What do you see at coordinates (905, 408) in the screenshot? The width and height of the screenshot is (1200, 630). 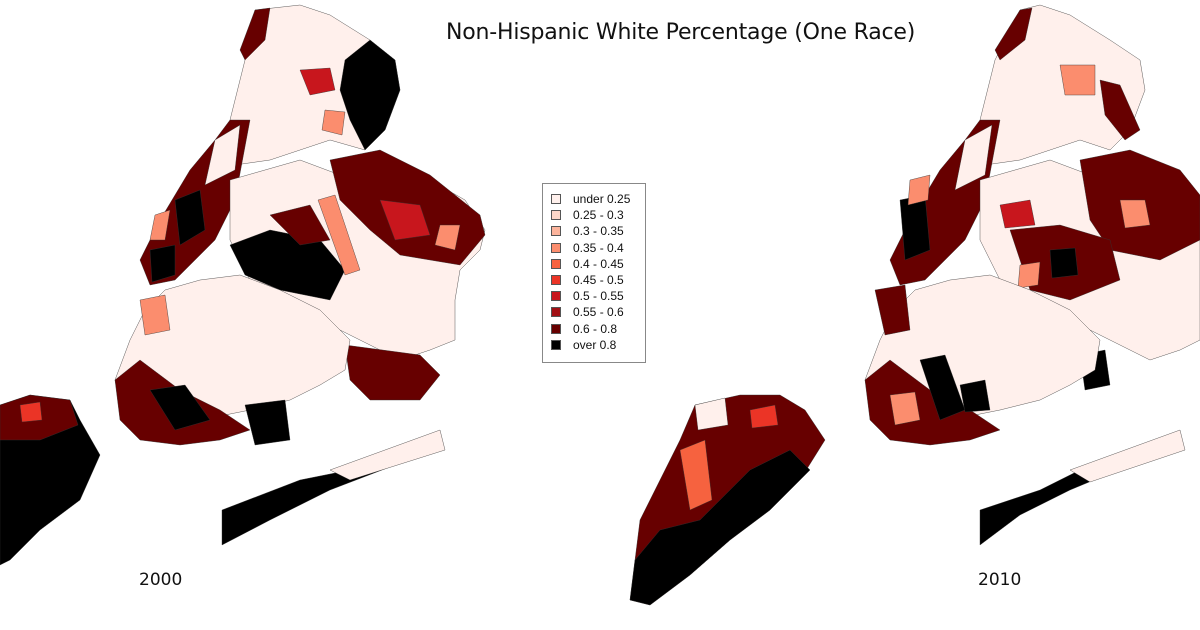 I see `brooklyn-sw-salmon` at bounding box center [905, 408].